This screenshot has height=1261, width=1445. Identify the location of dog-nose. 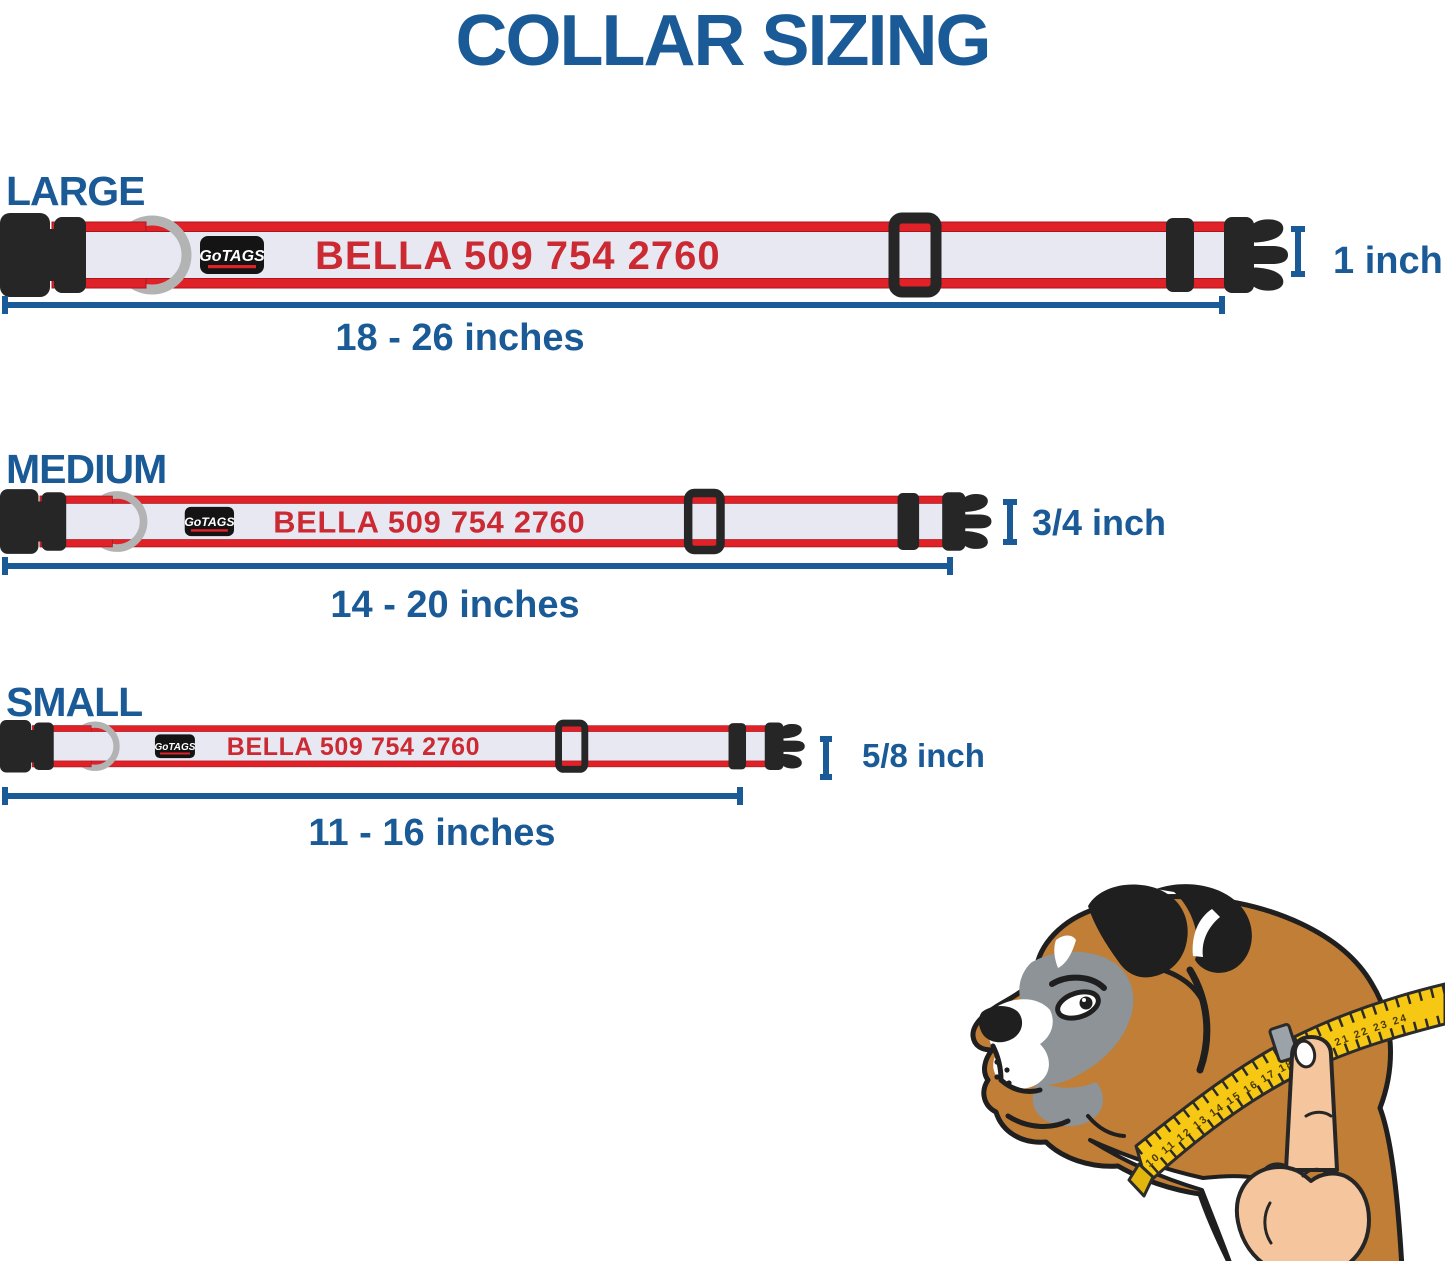
(1000, 1024).